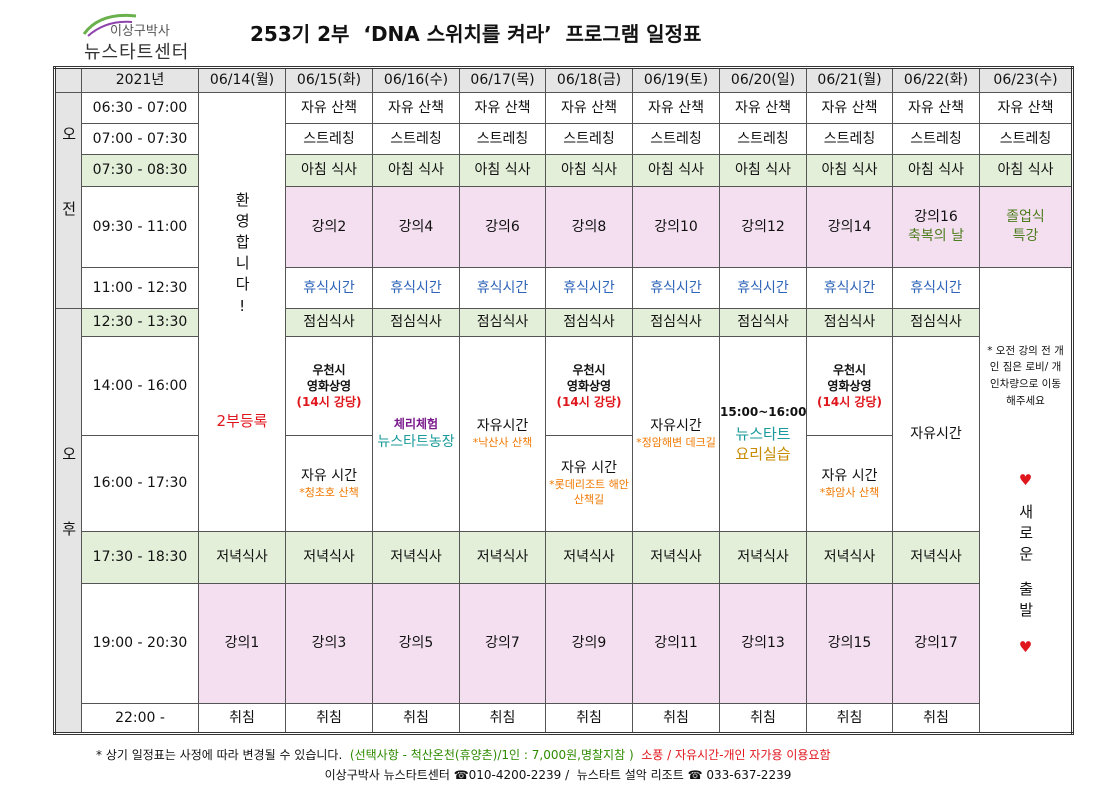 The height and width of the screenshot is (789, 1116). What do you see at coordinates (137, 52) in the screenshot?
I see `logo-line2: 뉴스타트센터` at bounding box center [137, 52].